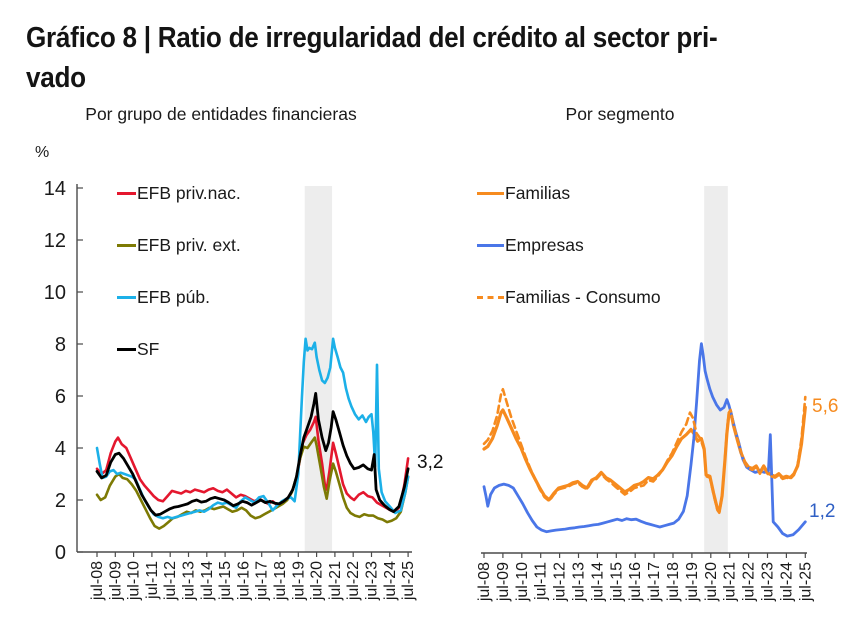  What do you see at coordinates (583, 297) in the screenshot?
I see `legend-label: Familias - Consumo` at bounding box center [583, 297].